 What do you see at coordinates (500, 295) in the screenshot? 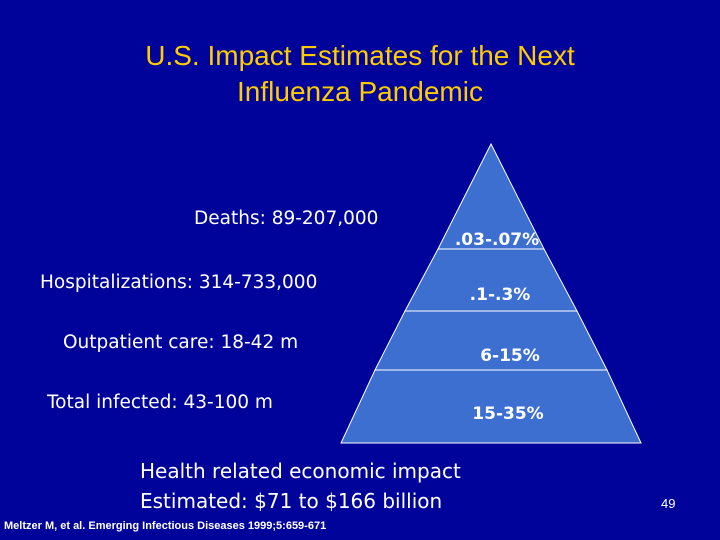
I see `tier-2-label: .1-.3%` at bounding box center [500, 295].